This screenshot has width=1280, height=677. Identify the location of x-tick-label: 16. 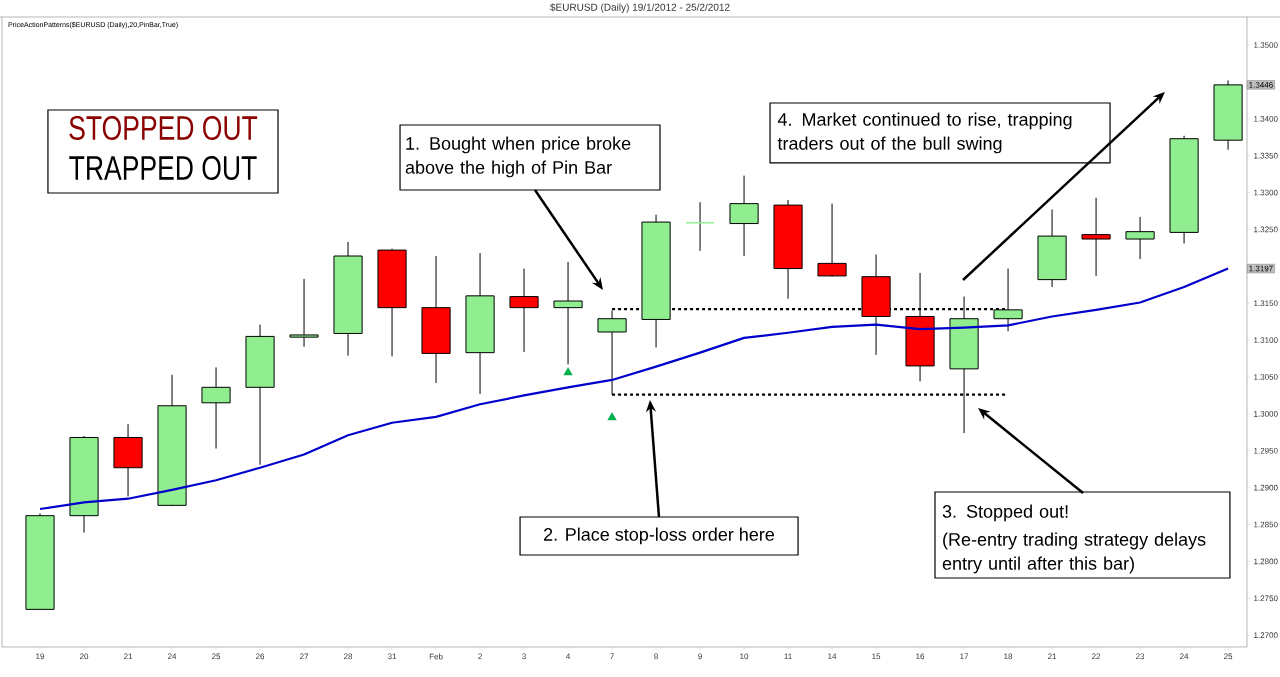
(920, 656).